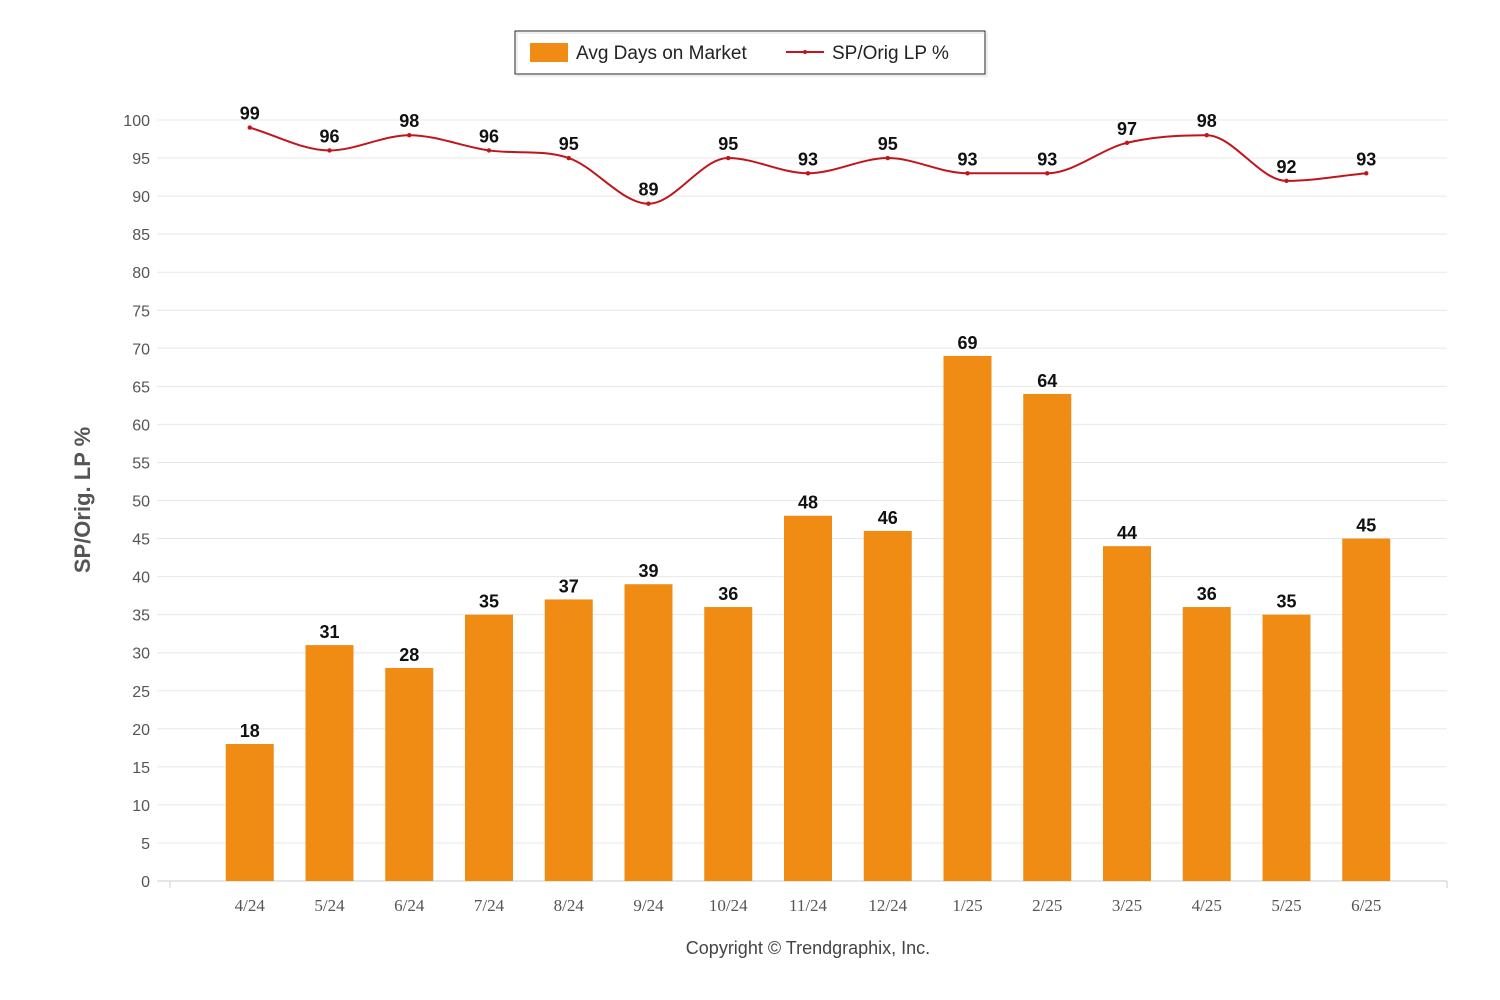 The image size is (1500, 1000). I want to click on y-tick-label: 80, so click(141, 273).